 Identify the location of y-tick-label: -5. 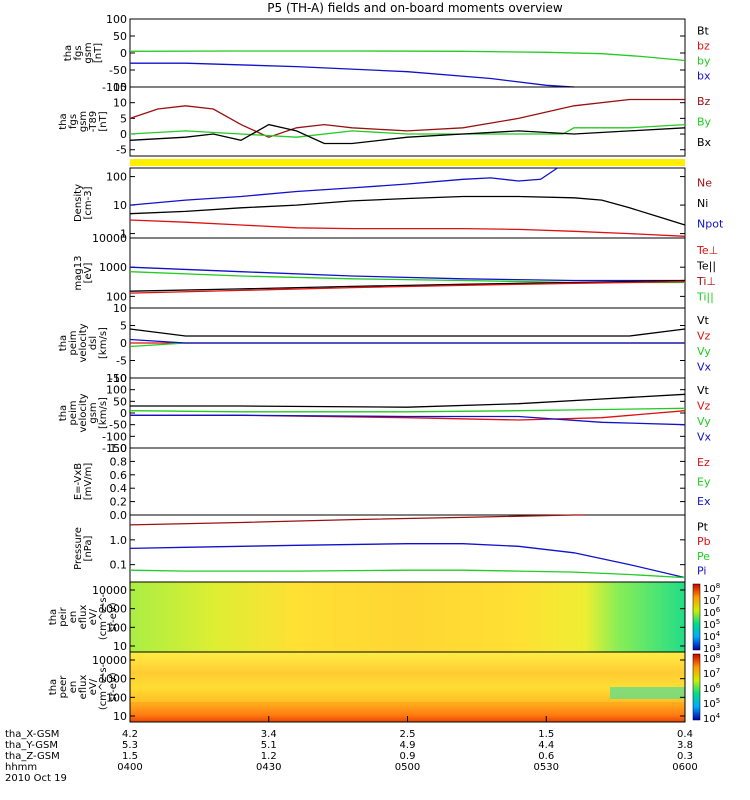
(121, 361).